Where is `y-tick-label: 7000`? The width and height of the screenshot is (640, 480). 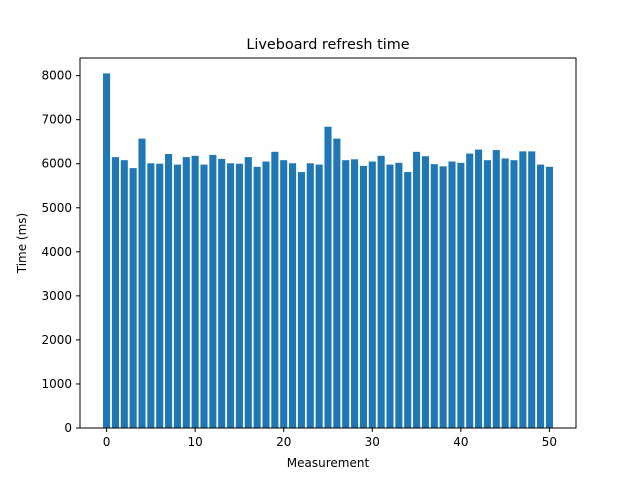
y-tick-label: 7000 is located at coordinates (56, 120).